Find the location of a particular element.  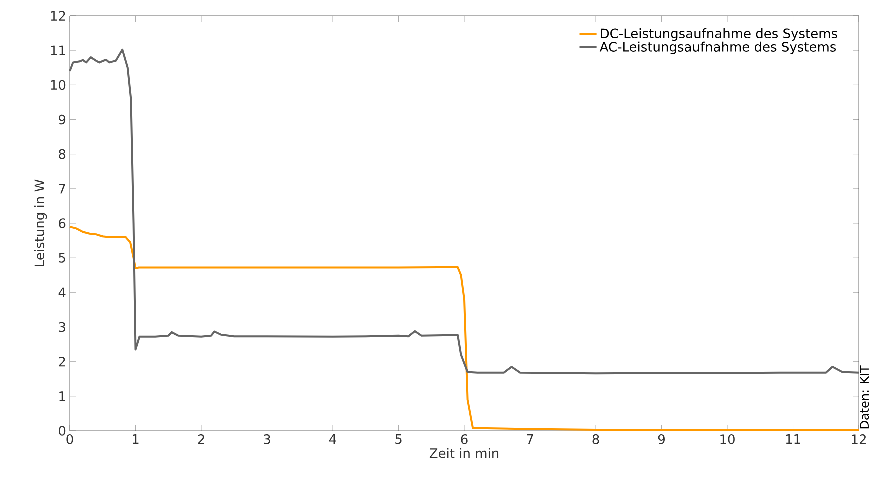

y-tick-label: 1 is located at coordinates (63, 397).